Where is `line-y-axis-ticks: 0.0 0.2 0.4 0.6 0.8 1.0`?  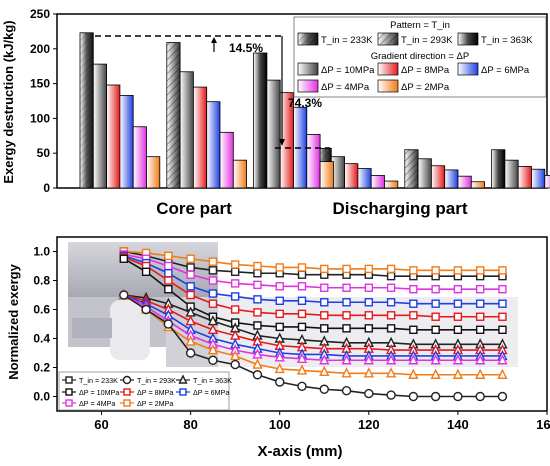
line-y-axis-ticks: 0.0 0.2 0.4 0.6 0.8 1.0 is located at coordinates (45, 324).